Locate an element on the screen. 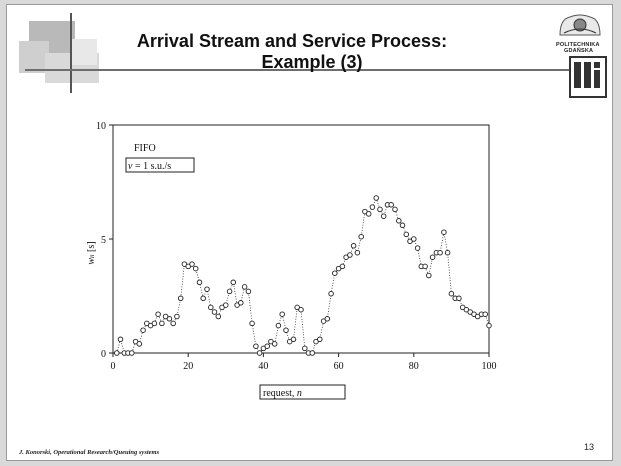 This screenshot has width=621, height=466. x-axis-label: request, n is located at coordinates (282, 393).